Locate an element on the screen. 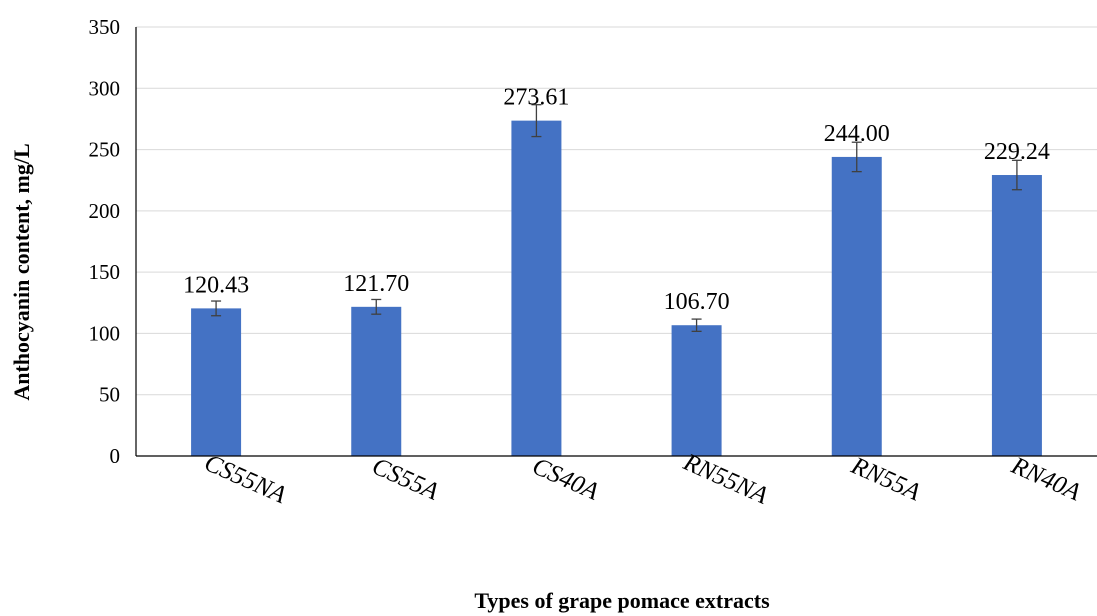  data-label: 229.24 is located at coordinates (1017, 152).